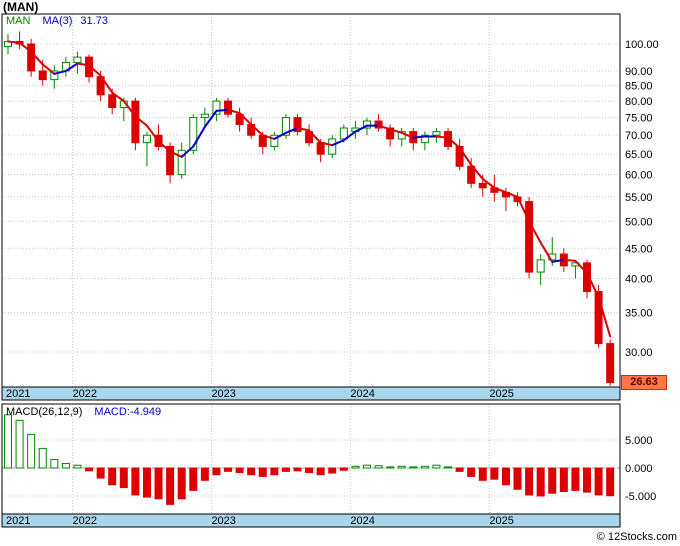  I want to click on year-label: 2022, so click(84, 394).